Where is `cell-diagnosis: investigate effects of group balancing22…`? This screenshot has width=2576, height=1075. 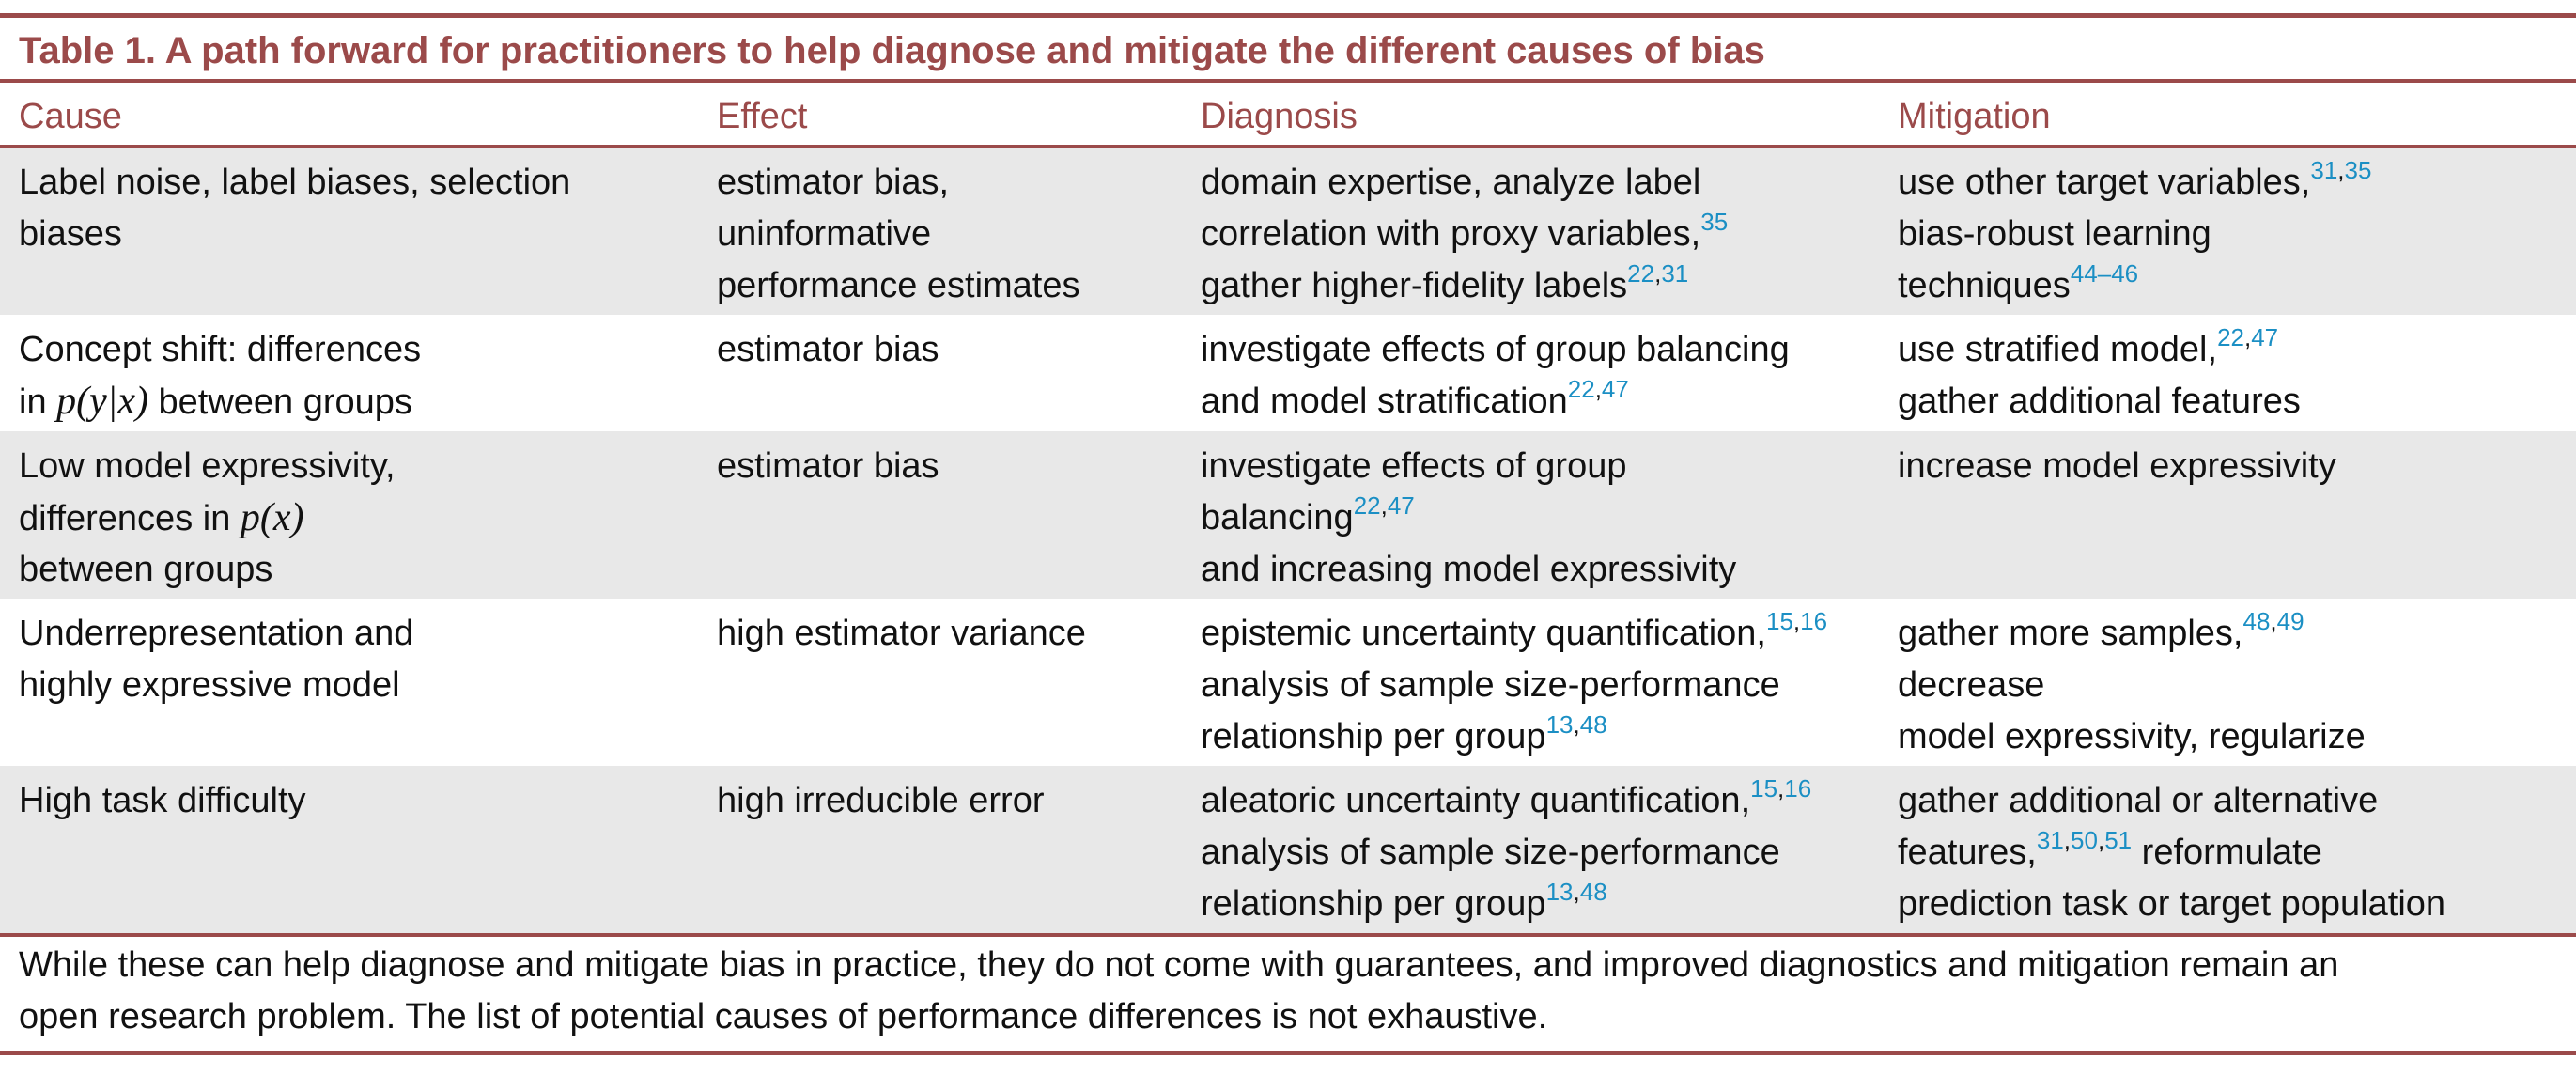
cell-diagnosis: investigate effects of group balancing22… is located at coordinates (1469, 518).